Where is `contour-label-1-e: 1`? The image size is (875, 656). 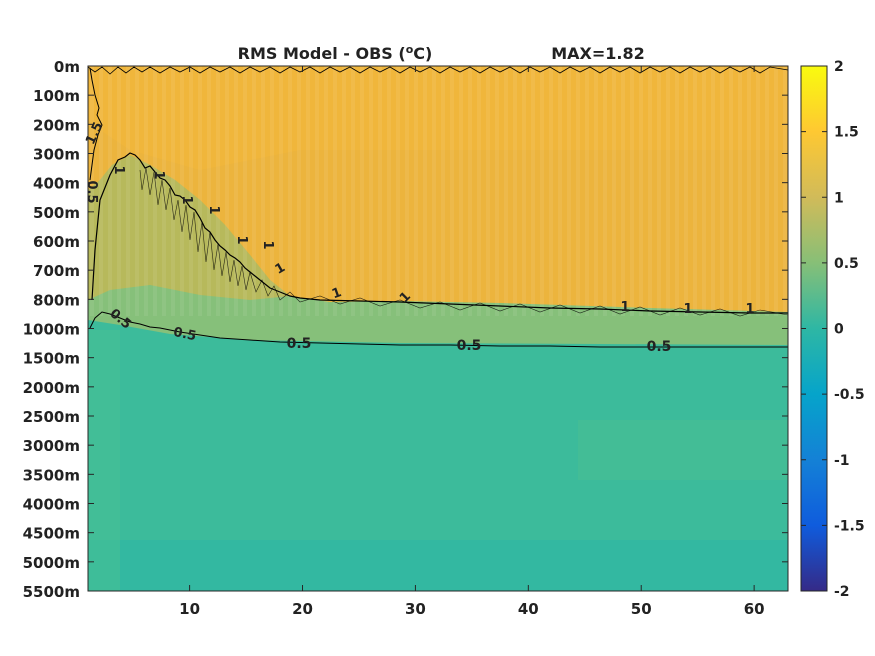
contour-label-1-e: 1 is located at coordinates (241, 239).